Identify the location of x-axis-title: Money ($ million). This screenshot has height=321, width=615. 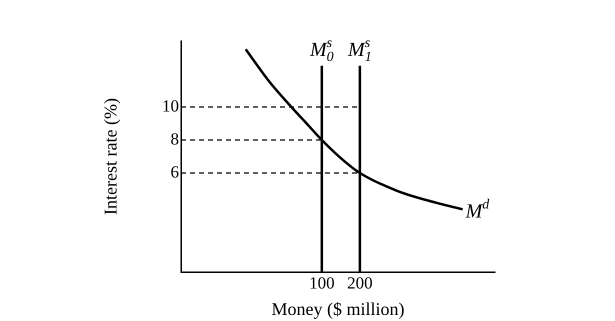
(338, 308).